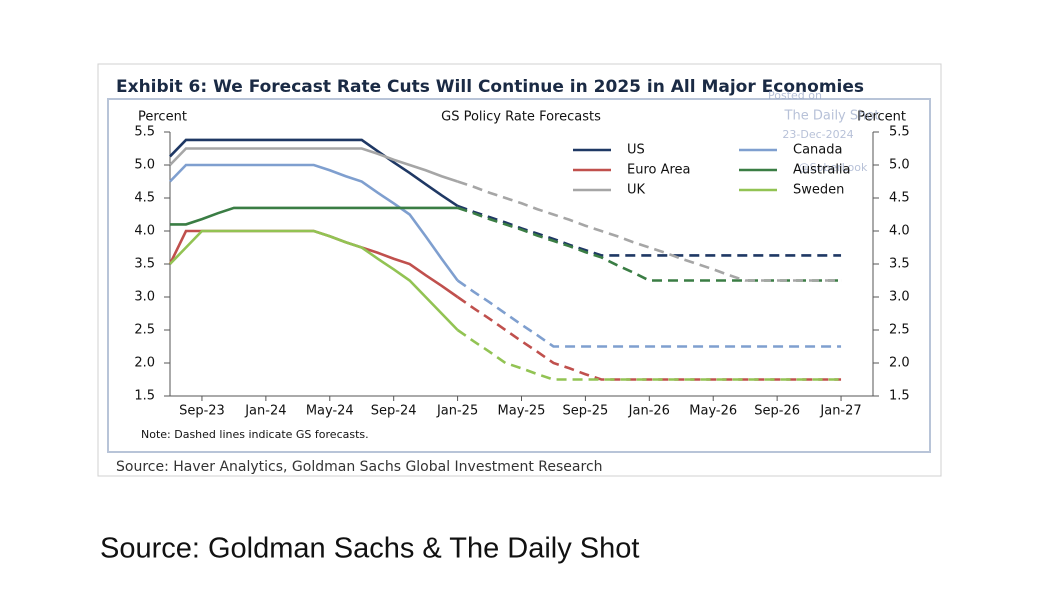  What do you see at coordinates (881, 117) in the screenshot?
I see `y2-label: Percent` at bounding box center [881, 117].